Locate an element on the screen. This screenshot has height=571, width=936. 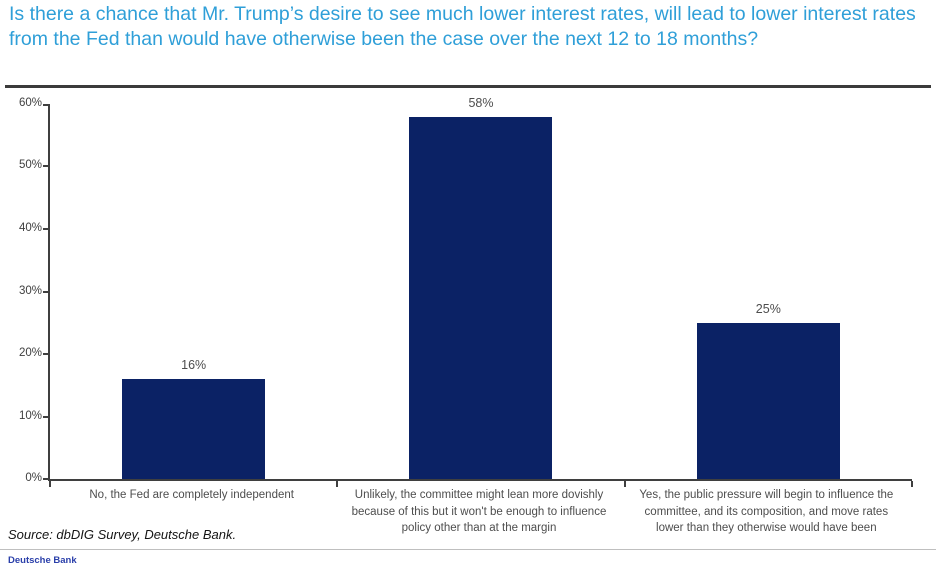
bar: 25% is located at coordinates (768, 390).